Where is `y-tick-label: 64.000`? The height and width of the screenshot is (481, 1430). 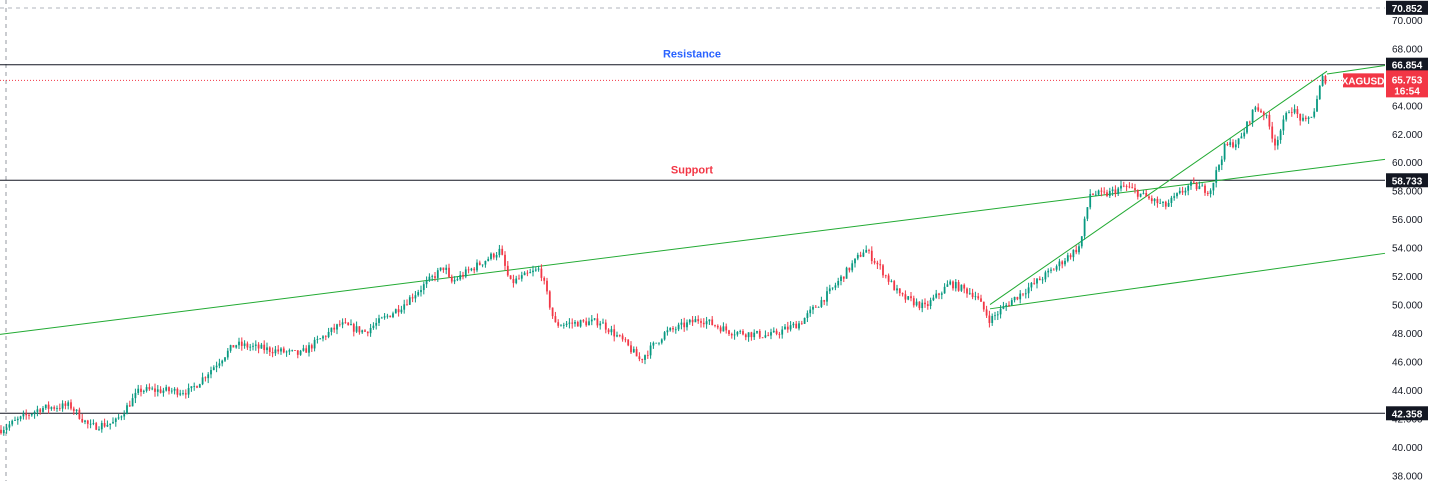
y-tick-label: 64.000 is located at coordinates (1407, 106).